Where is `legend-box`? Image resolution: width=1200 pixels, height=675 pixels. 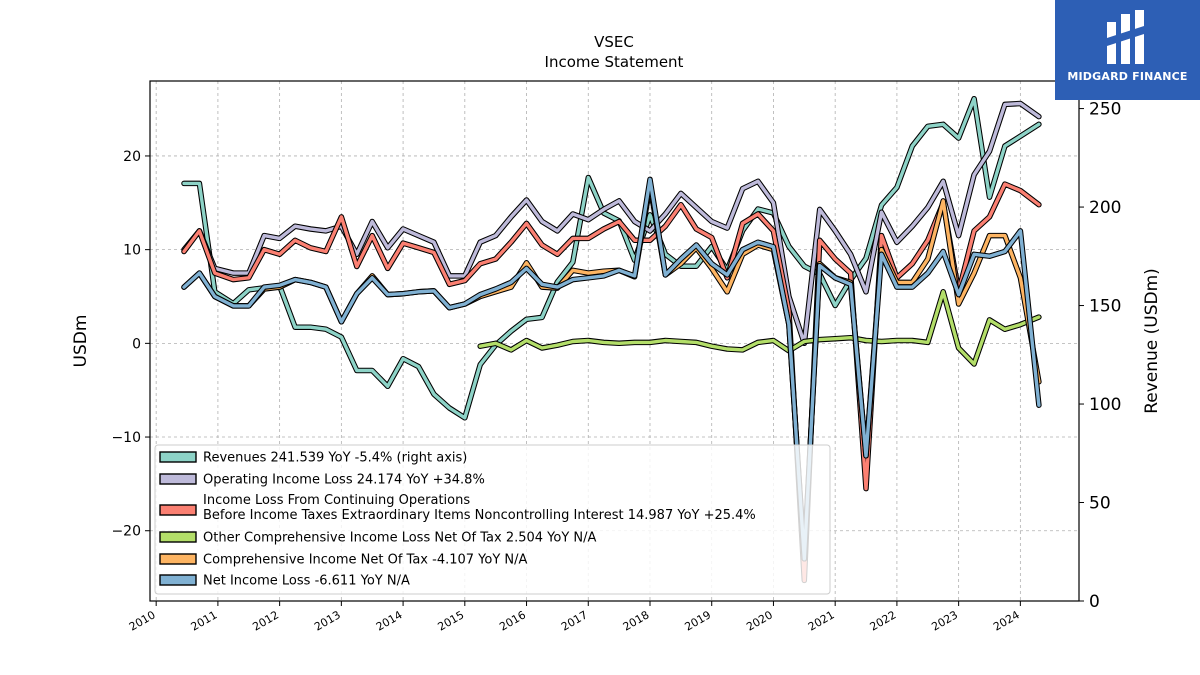 legend-box is located at coordinates (492, 519).